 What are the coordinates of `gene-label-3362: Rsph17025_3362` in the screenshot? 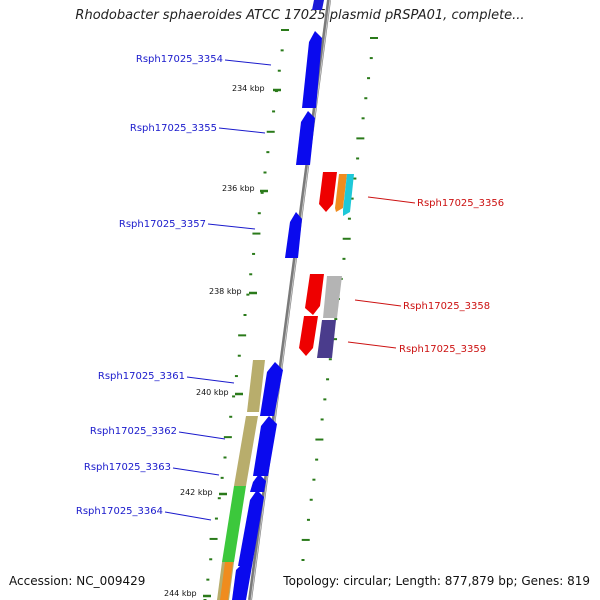 It's located at (133, 431).